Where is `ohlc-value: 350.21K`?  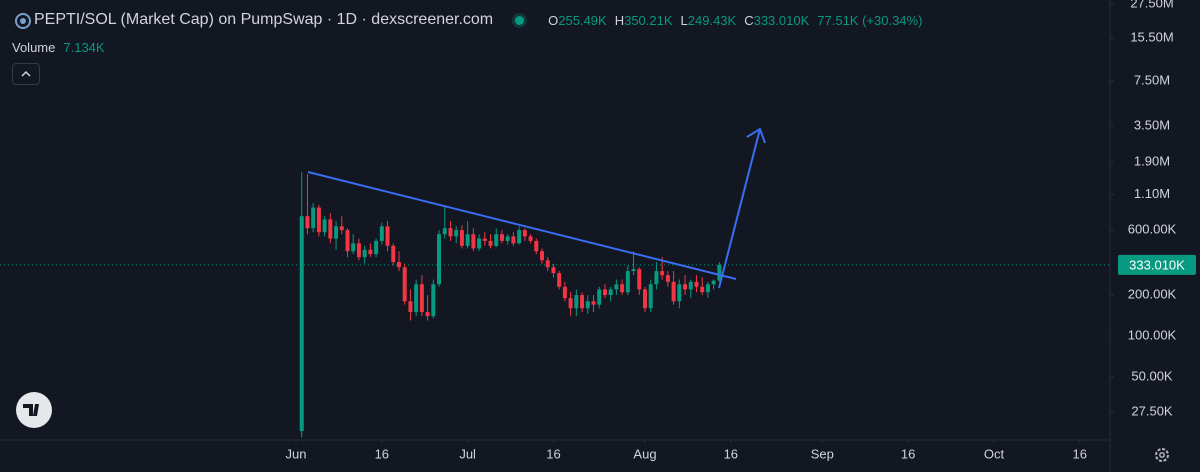 ohlc-value: 350.21K is located at coordinates (648, 20).